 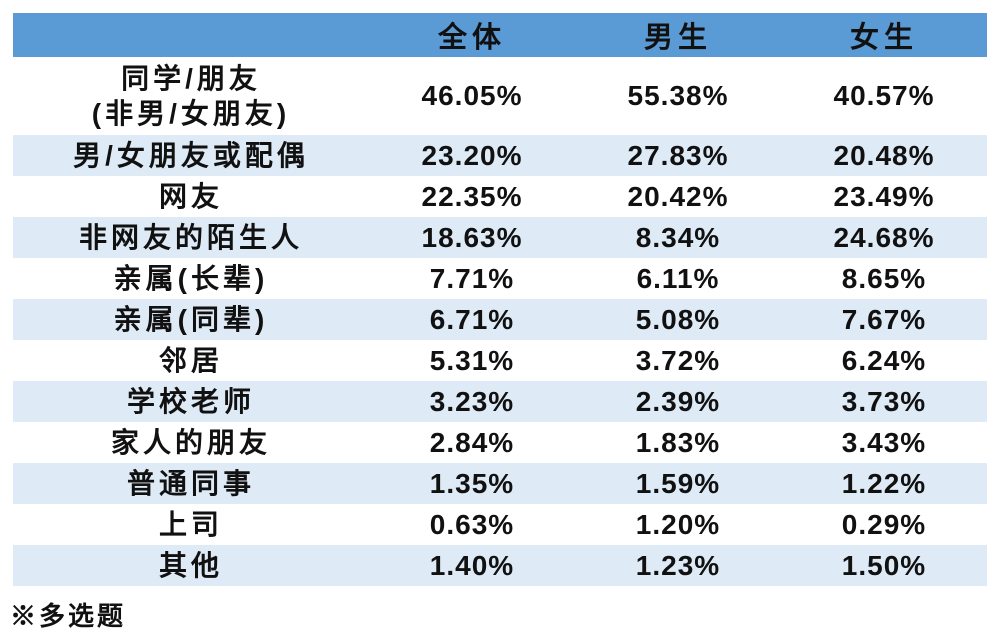 I want to click on table-row: 上司 0.63% 1.20% 0.29%, so click(x=500, y=524).